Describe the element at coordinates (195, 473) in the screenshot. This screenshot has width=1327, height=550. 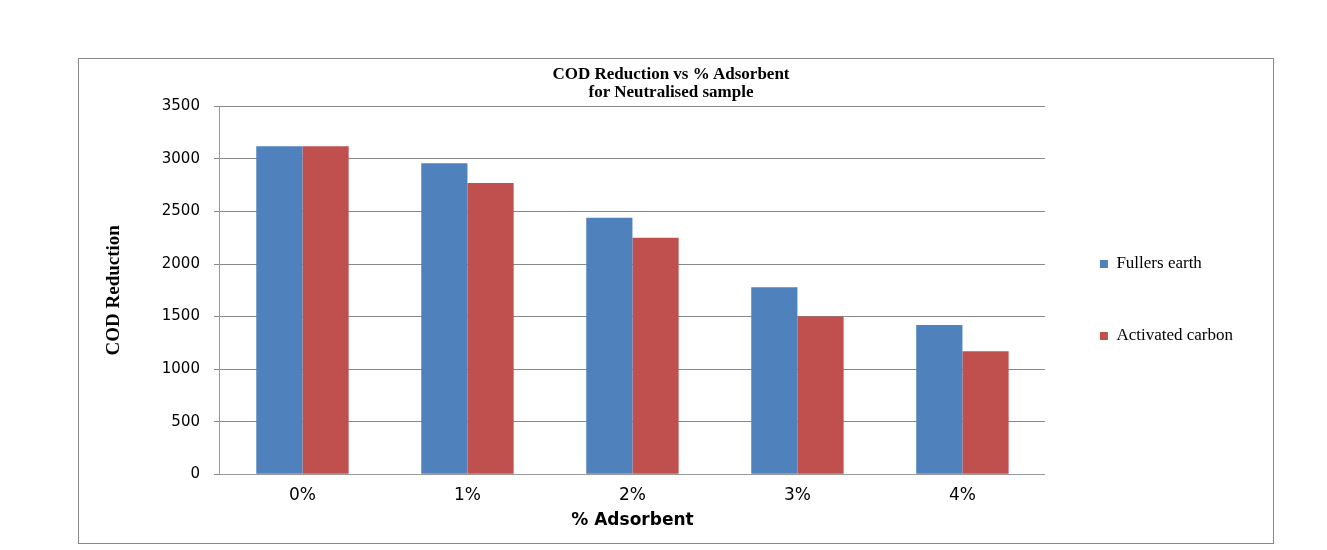
I see `y-tick-label: 0` at that location.